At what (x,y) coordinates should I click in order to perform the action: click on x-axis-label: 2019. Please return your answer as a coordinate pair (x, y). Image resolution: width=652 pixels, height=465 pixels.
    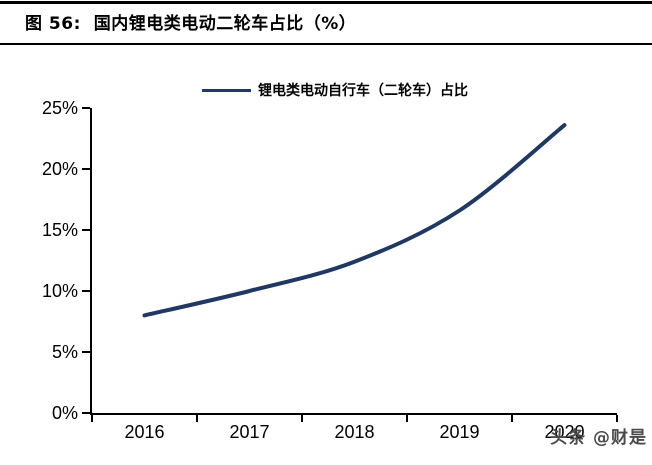
    Looking at the image, I should click on (459, 432).